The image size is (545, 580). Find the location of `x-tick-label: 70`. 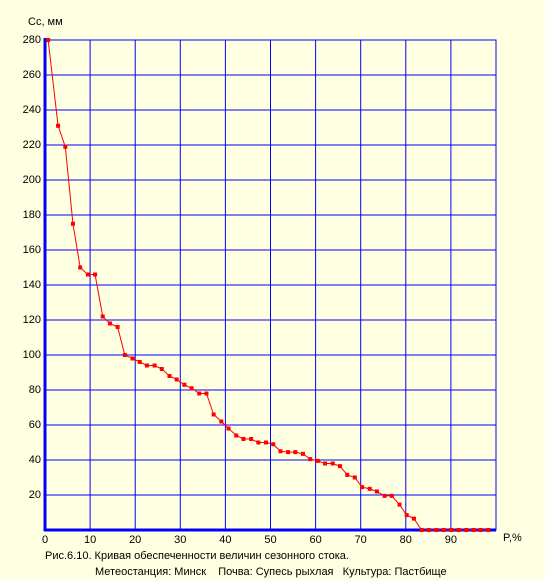

x-tick-label: 70 is located at coordinates (361, 540).